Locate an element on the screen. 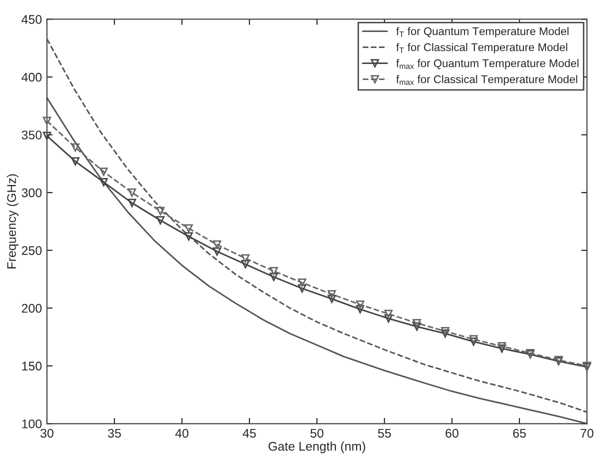 The width and height of the screenshot is (602, 458). x-tick-label: 50 is located at coordinates (317, 433).